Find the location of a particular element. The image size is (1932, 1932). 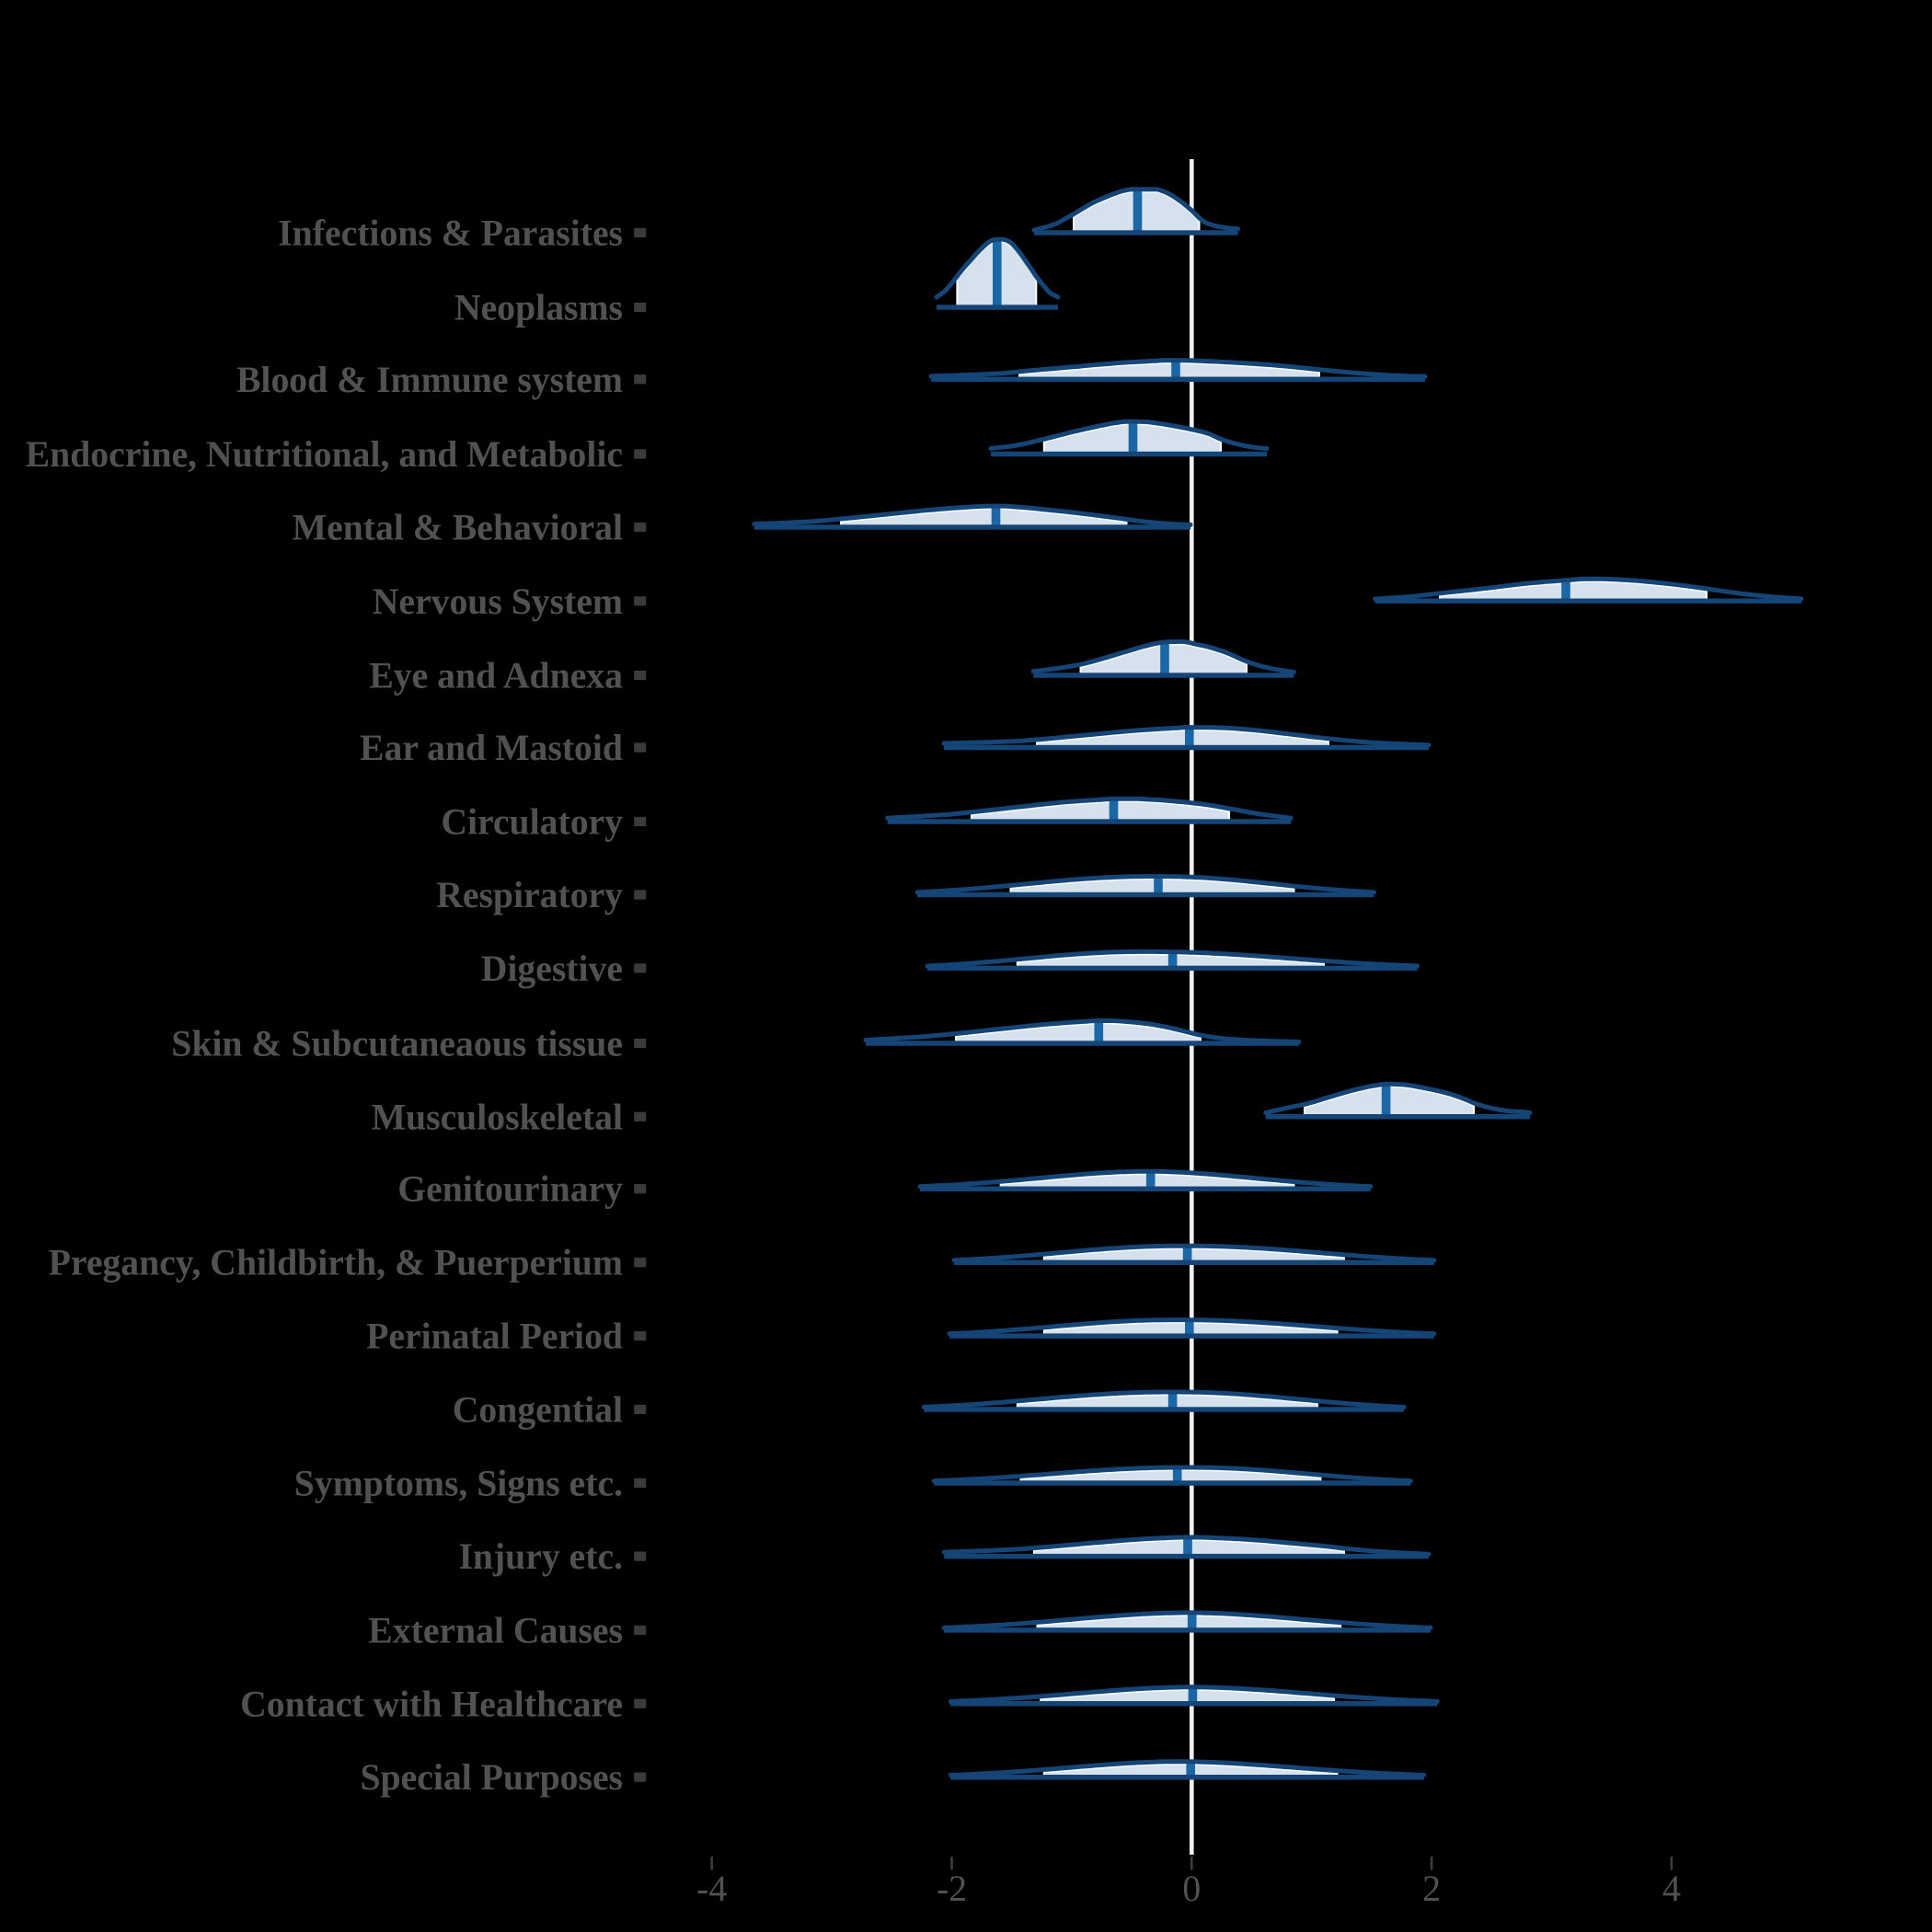

svg-text: 4 is located at coordinates (1671, 1888).